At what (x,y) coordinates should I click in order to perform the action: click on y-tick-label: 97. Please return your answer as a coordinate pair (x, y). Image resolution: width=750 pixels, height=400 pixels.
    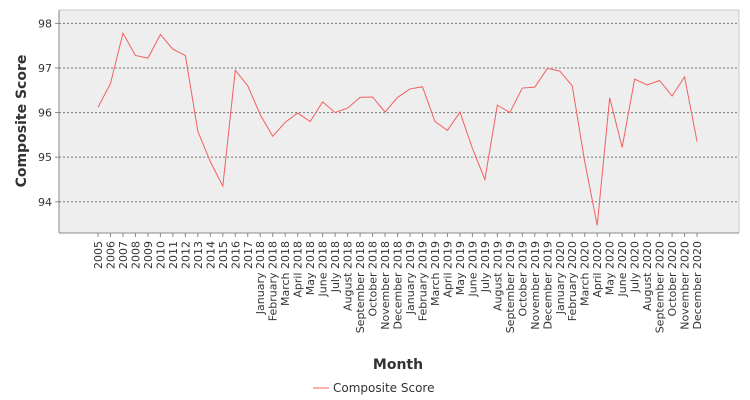
    Looking at the image, I should click on (45, 68).